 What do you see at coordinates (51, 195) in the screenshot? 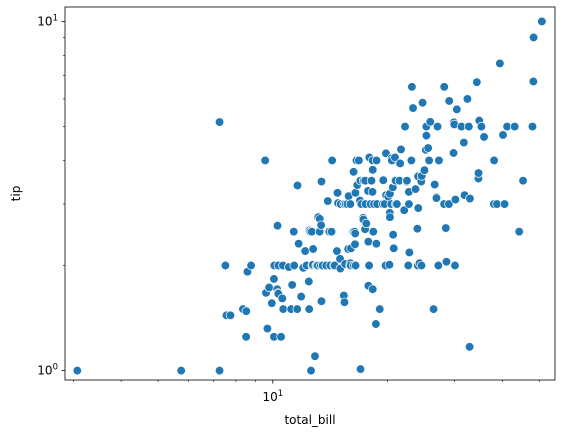
I see `y-axis-ticks: 100 101` at bounding box center [51, 195].